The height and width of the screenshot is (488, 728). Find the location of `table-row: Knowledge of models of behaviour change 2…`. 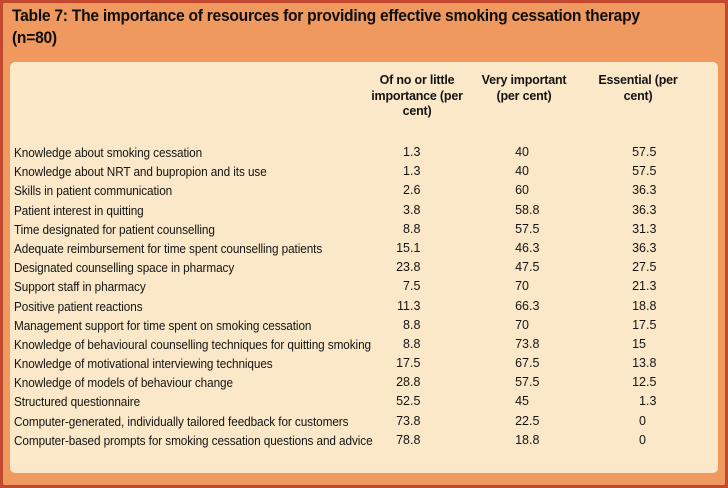

table-row: Knowledge of models of behaviour change 2… is located at coordinates (366, 382).